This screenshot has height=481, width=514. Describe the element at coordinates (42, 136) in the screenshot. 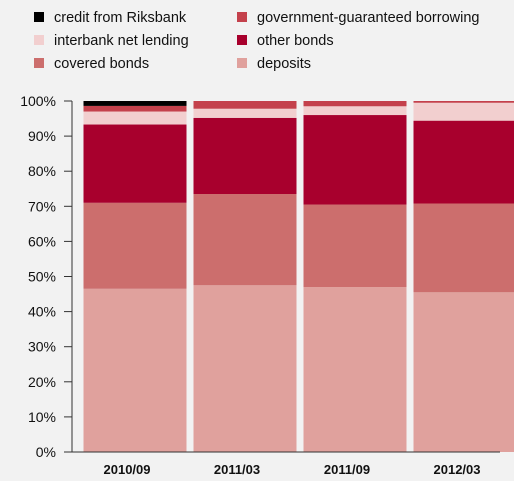

I see `y-tick-label: 90%` at that location.